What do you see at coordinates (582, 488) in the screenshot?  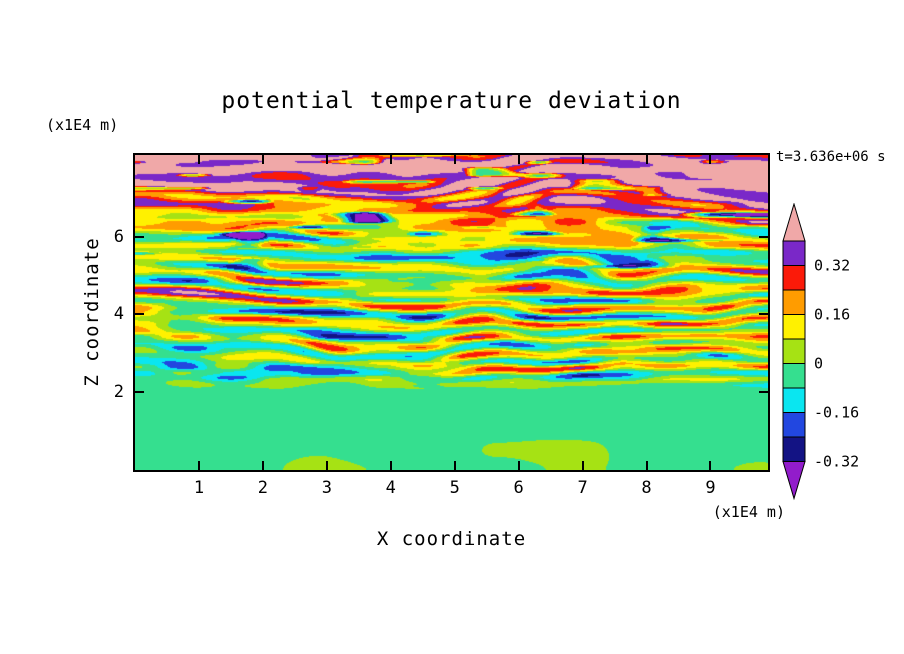 I see `x-tick-label: 7` at bounding box center [582, 488].